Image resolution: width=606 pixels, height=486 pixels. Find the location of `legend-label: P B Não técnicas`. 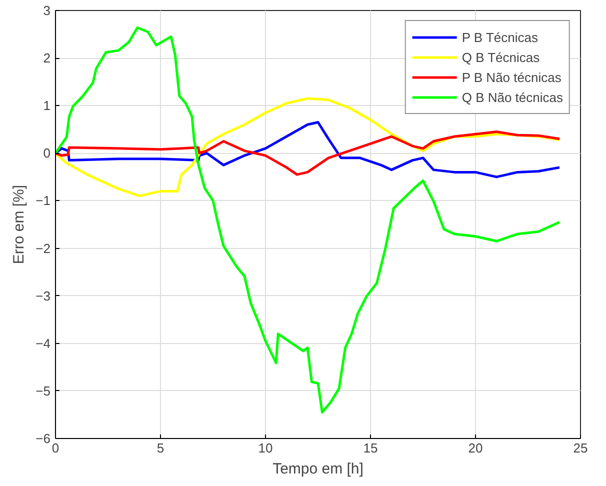

legend-label: P B Não técnicas is located at coordinates (512, 77).